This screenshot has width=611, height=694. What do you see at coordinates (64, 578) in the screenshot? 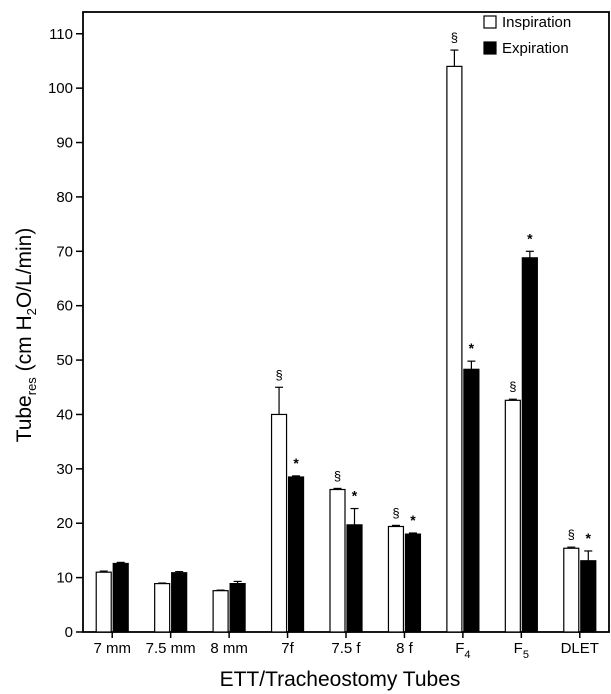
I see `y-tick-label: 10` at bounding box center [64, 578].